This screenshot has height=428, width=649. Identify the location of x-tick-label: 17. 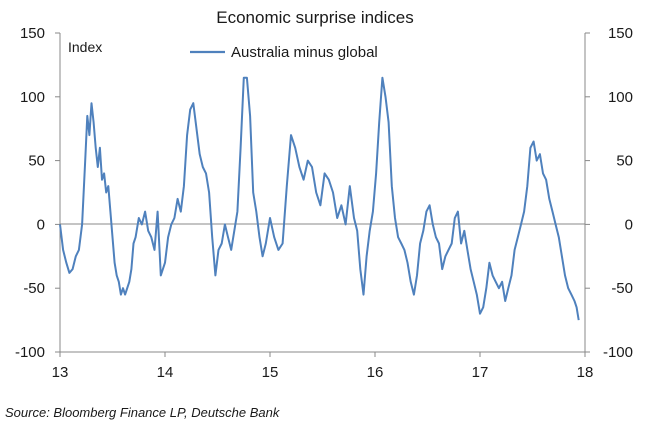
(480, 372).